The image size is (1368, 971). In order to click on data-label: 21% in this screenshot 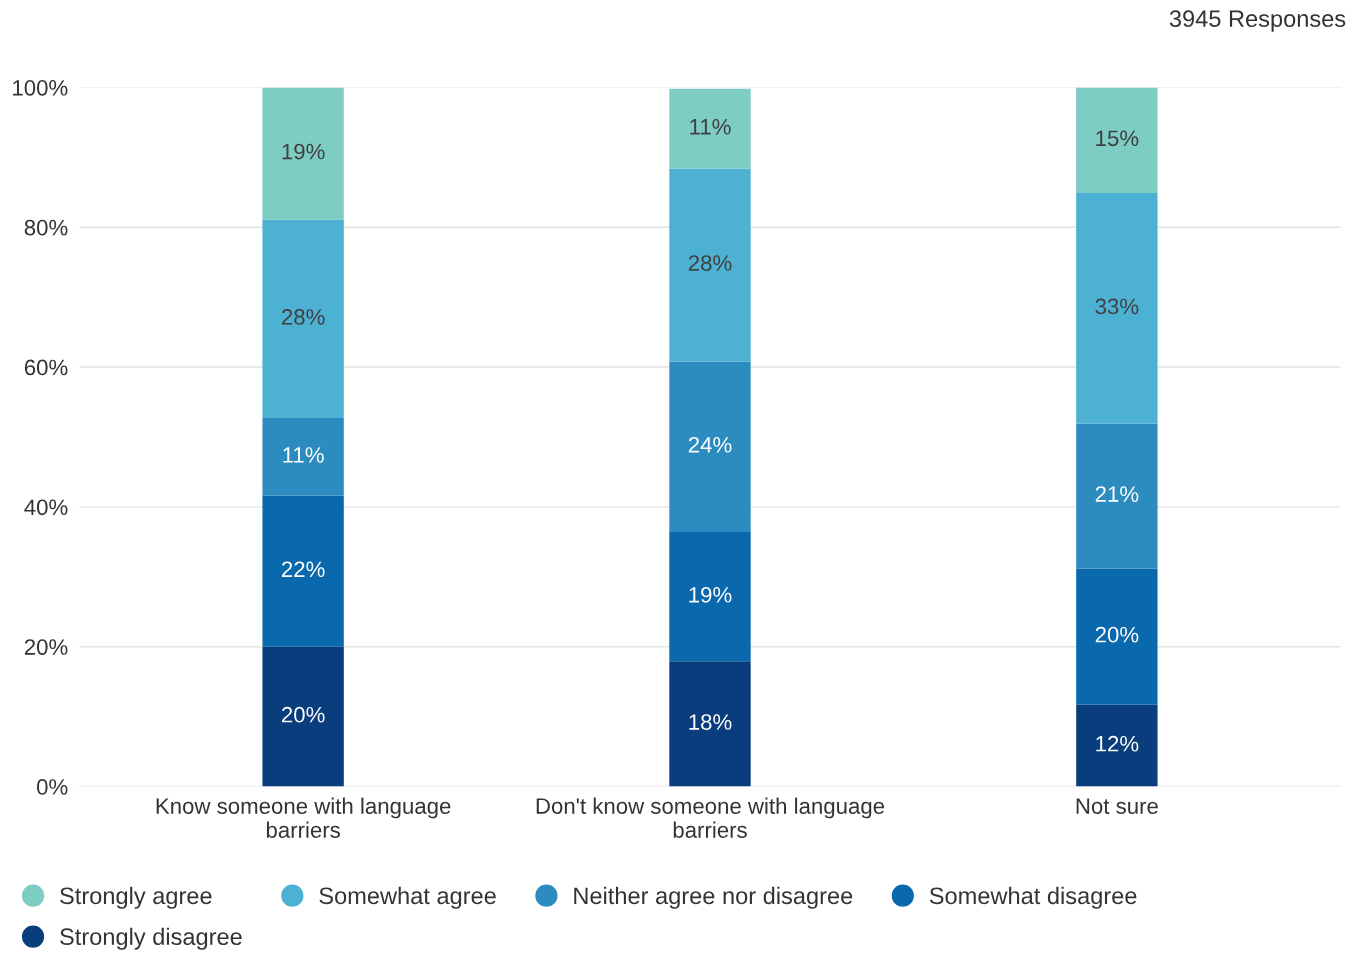, I will do `click(1117, 494)`.